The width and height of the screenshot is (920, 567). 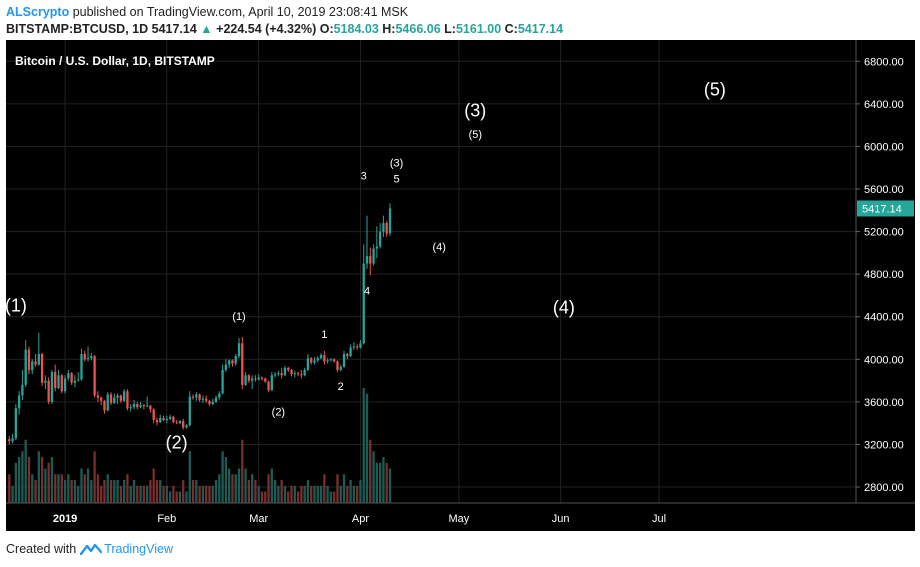 What do you see at coordinates (341, 387) in the screenshot?
I see `wave-label: 2` at bounding box center [341, 387].